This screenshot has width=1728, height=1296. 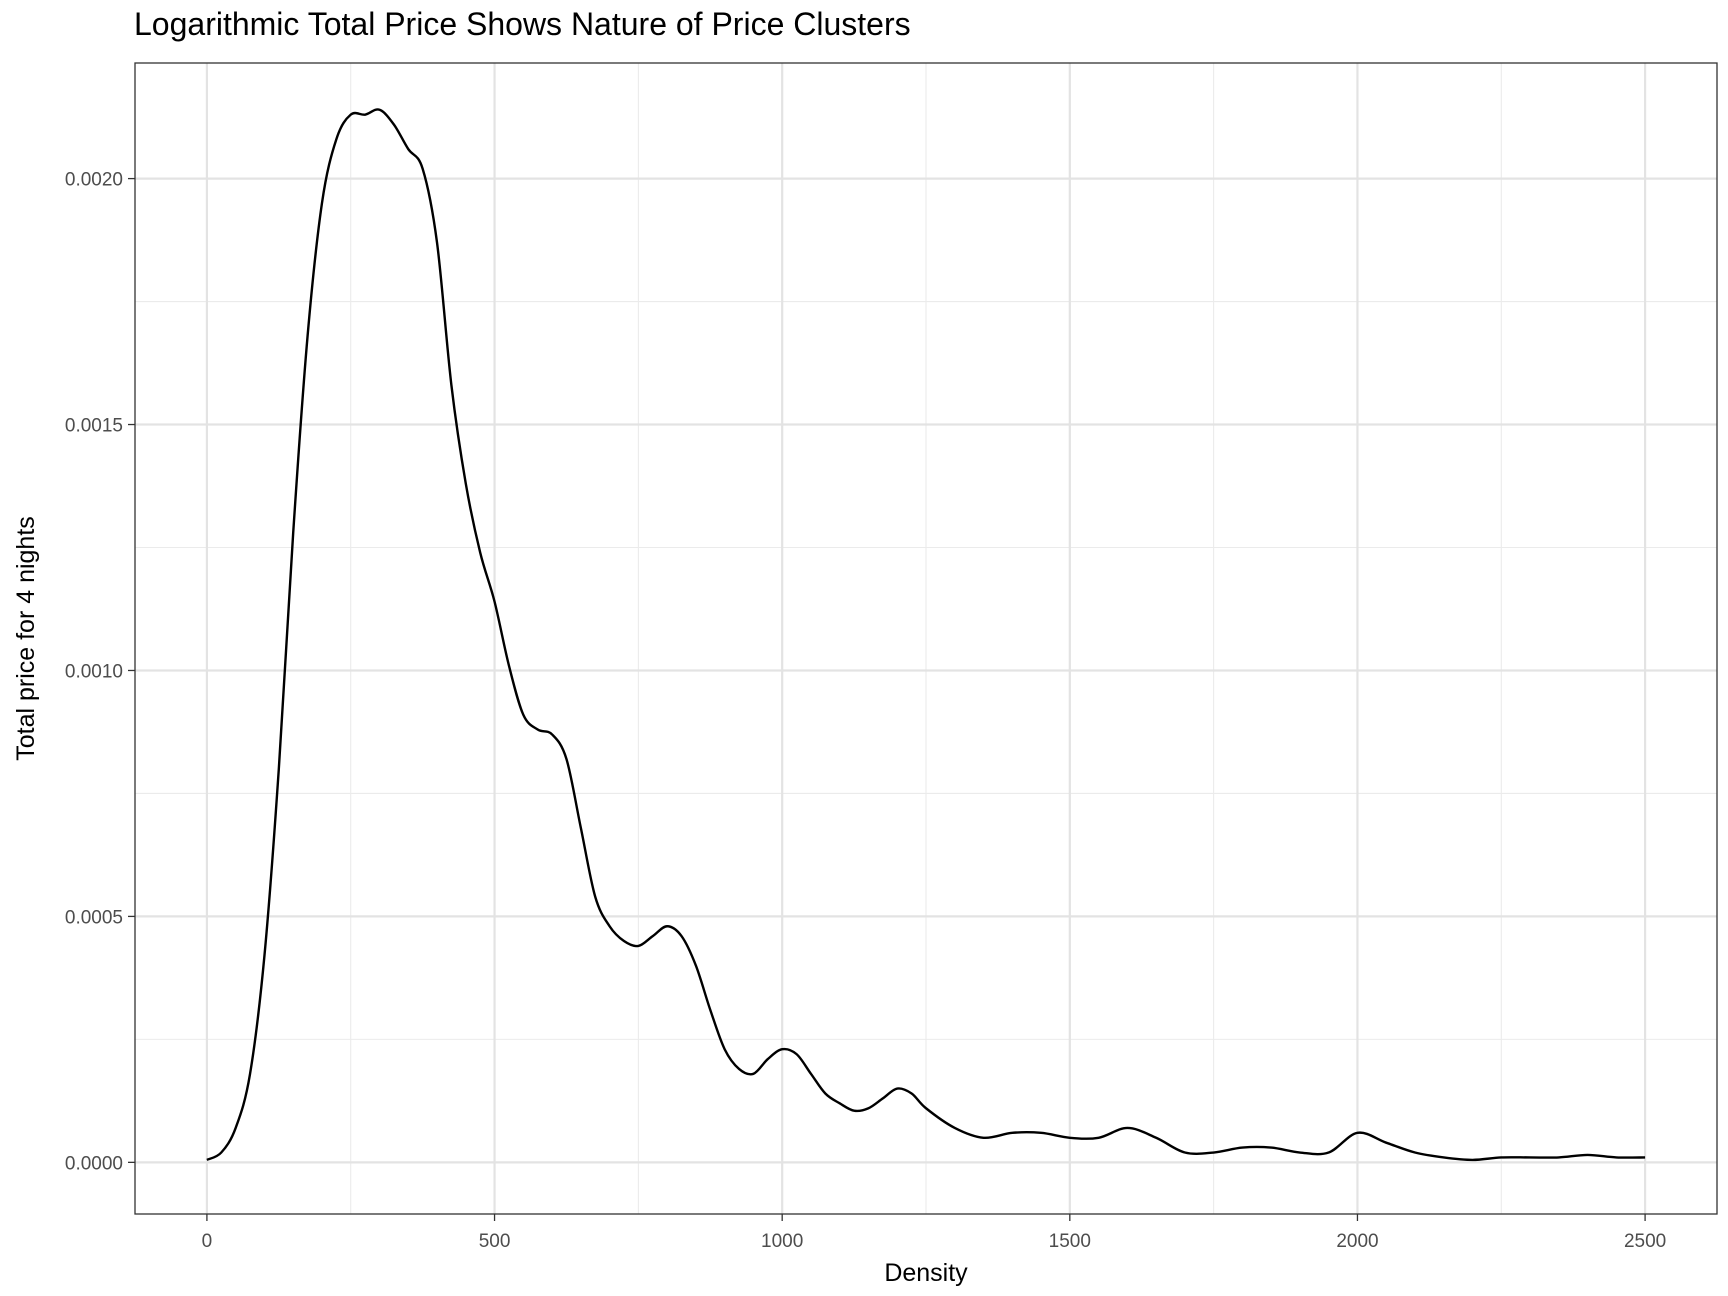 What do you see at coordinates (94, 917) in the screenshot?
I see `y-tick-label: 0.0005` at bounding box center [94, 917].